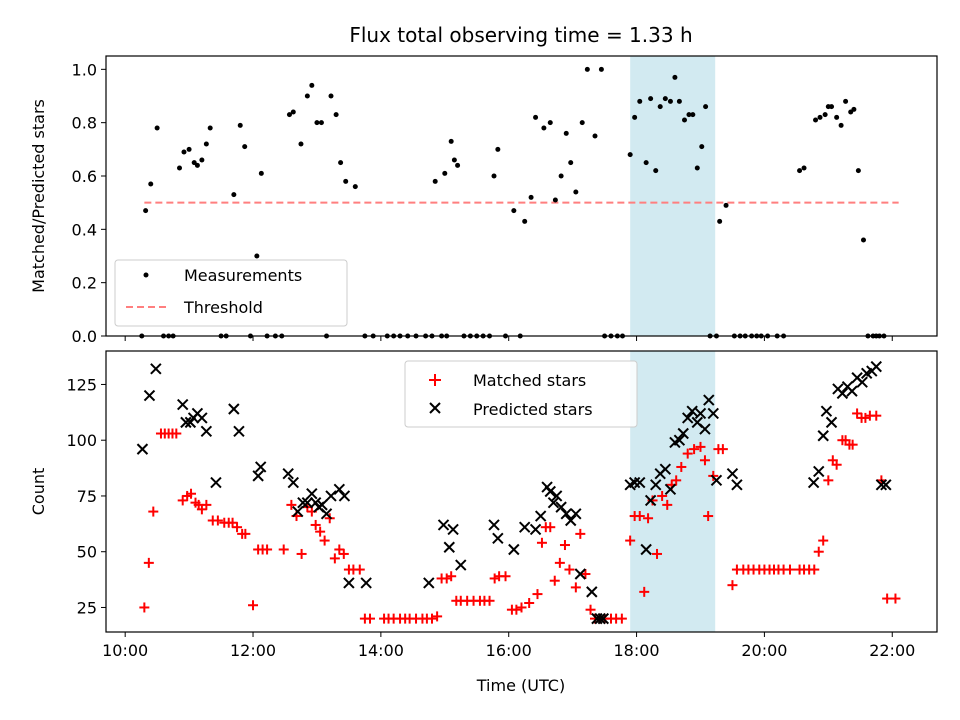 This screenshot has height=720, width=960. Describe the element at coordinates (84, 336) in the screenshot. I see `top-ytick-label: 0.0` at that location.